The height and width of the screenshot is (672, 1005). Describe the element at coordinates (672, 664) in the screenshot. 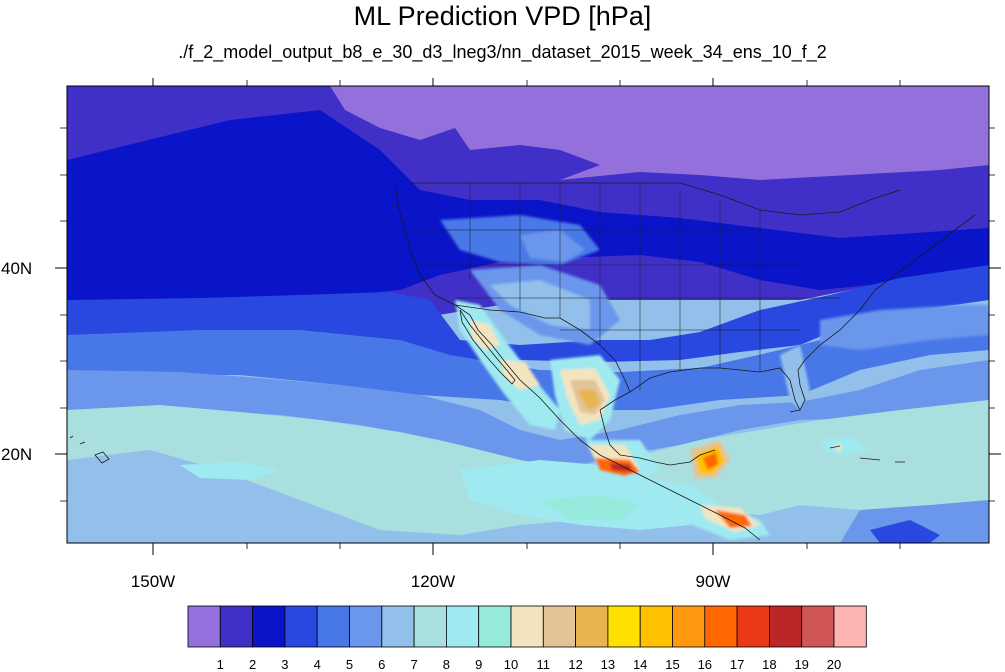

I see `colorbar-label-15: 15` at that location.